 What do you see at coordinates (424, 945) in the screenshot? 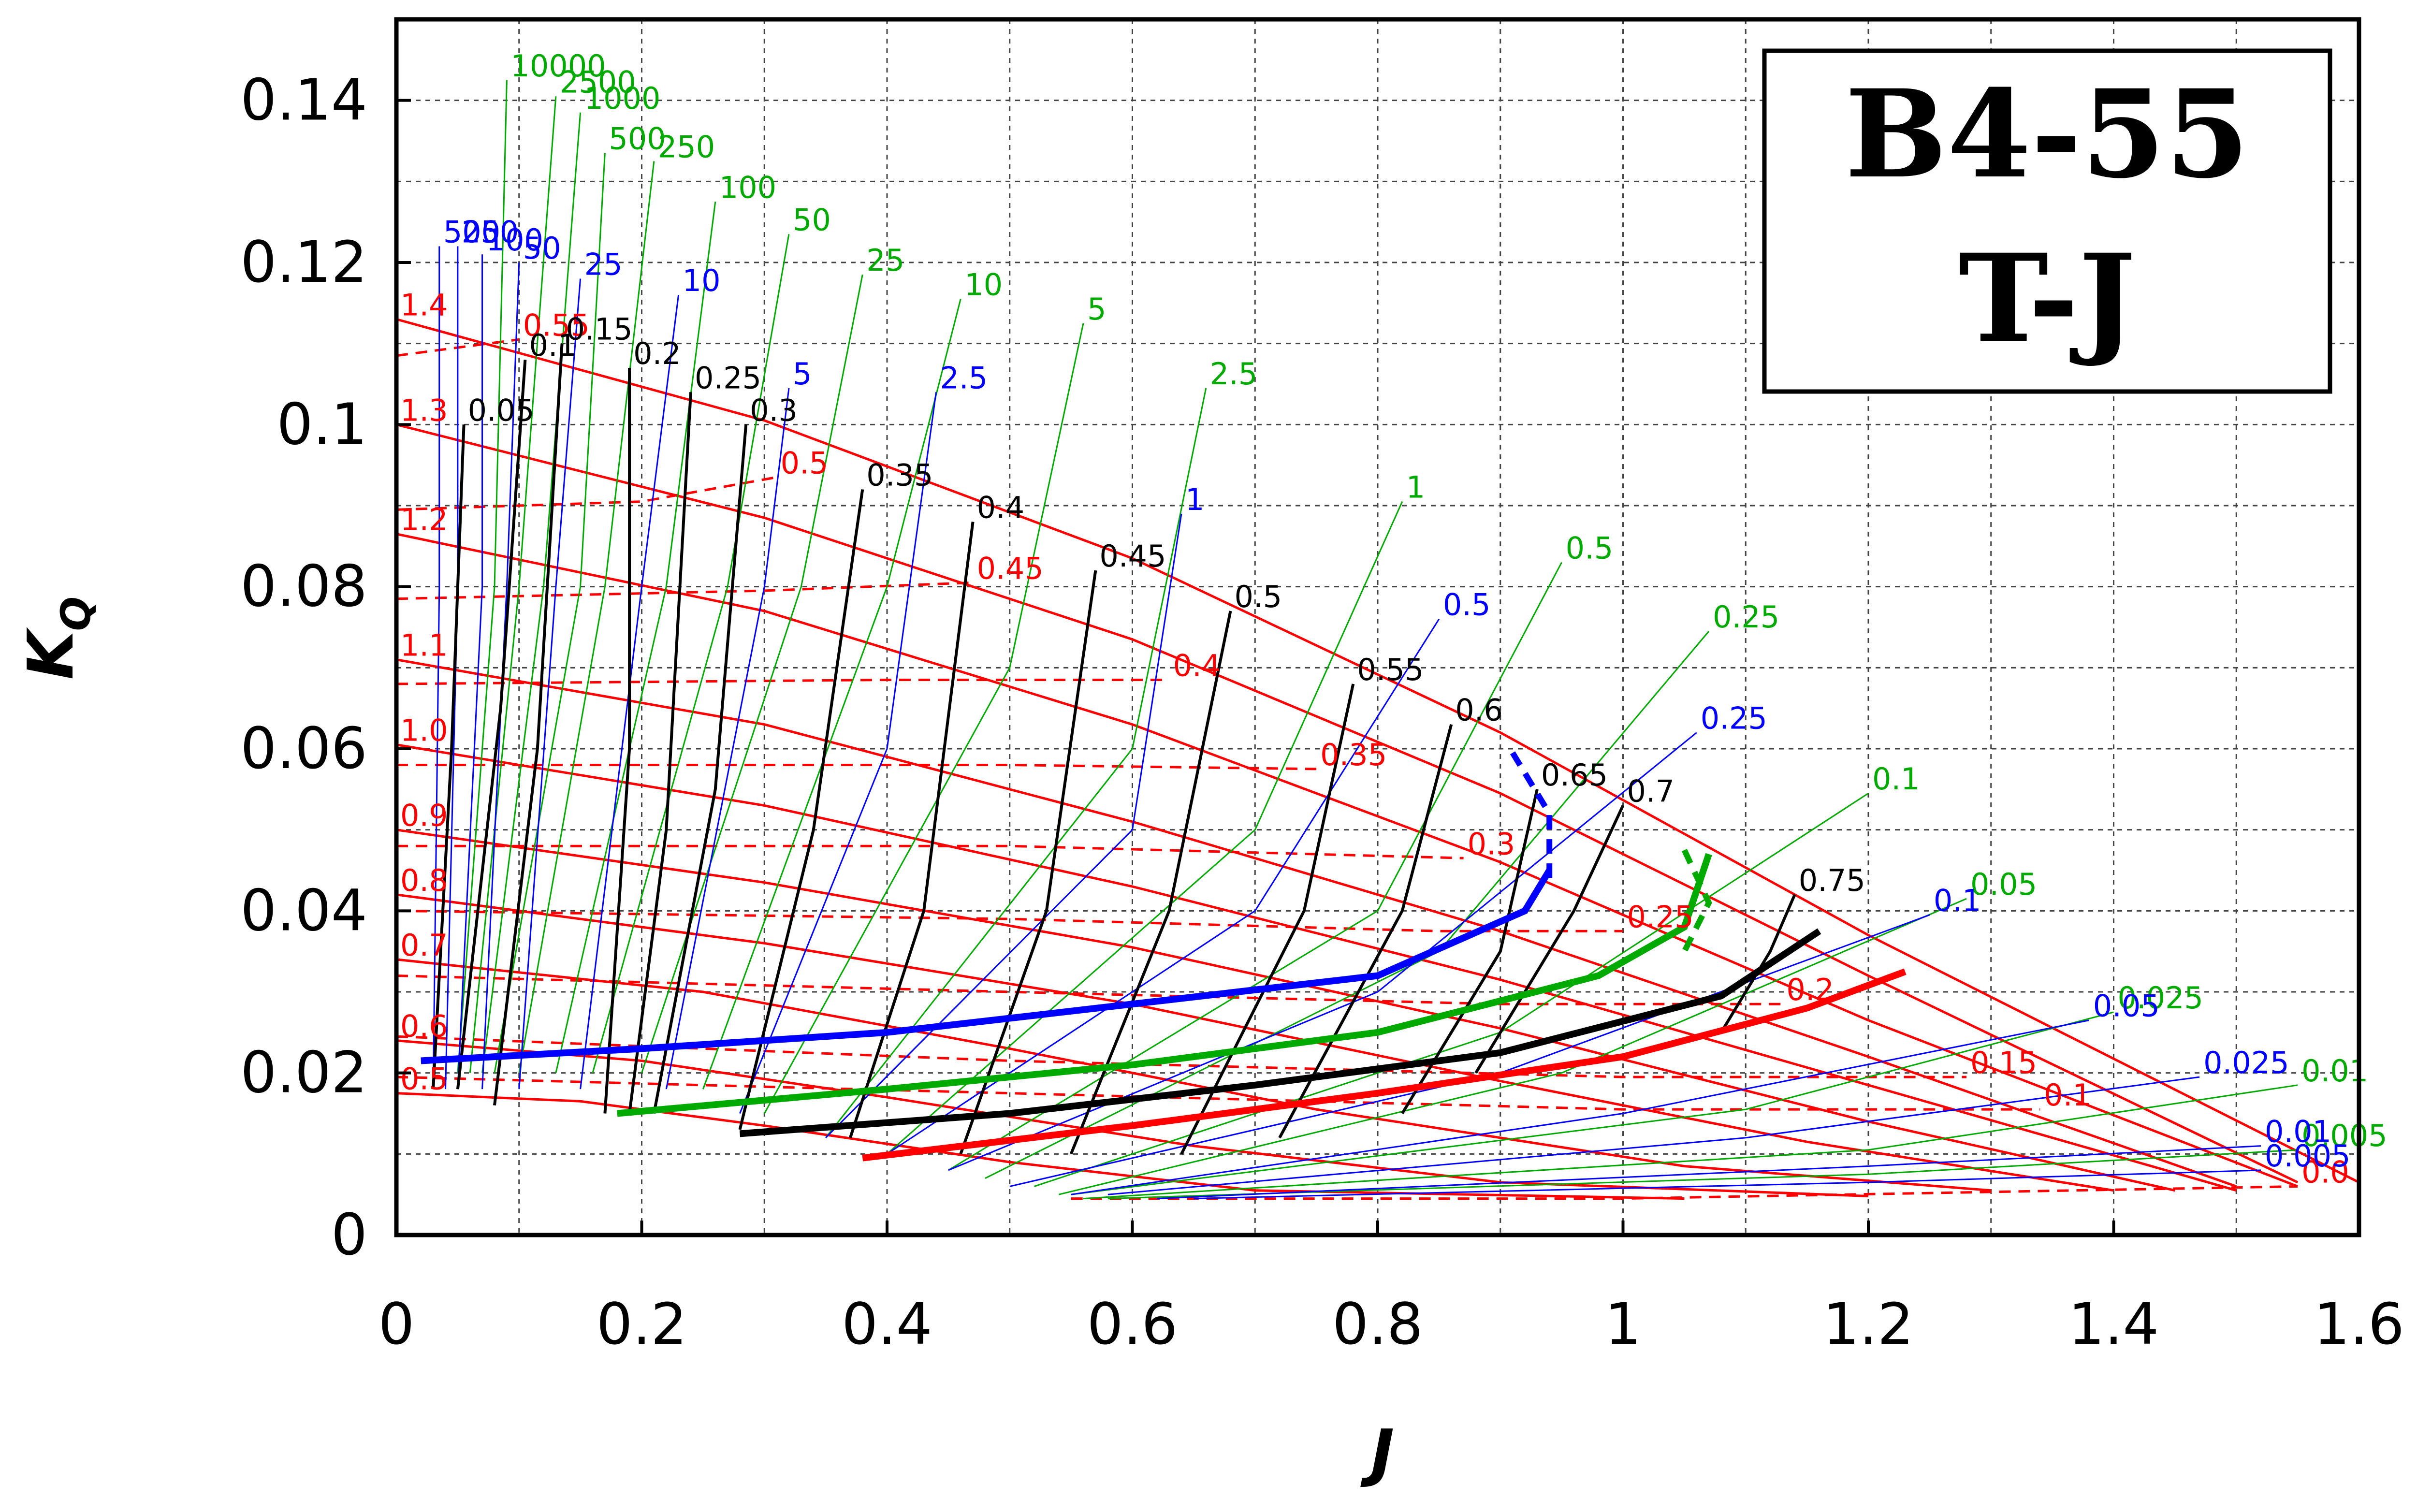
I see `pitch-ratio-label: 0.7` at bounding box center [424, 945].